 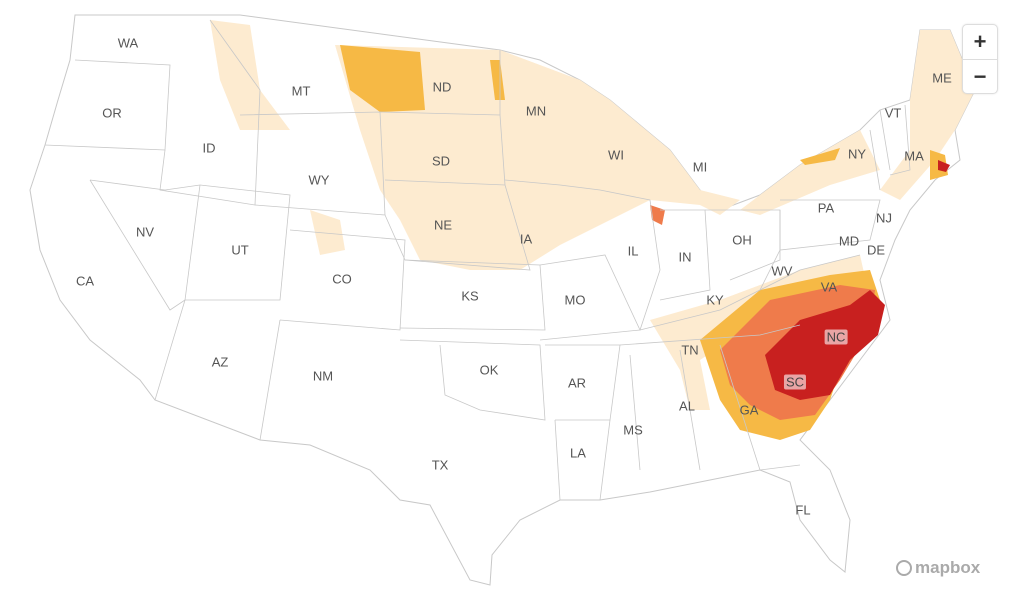 What do you see at coordinates (884, 218) in the screenshot?
I see `state-label-nj: NJ` at bounding box center [884, 218].